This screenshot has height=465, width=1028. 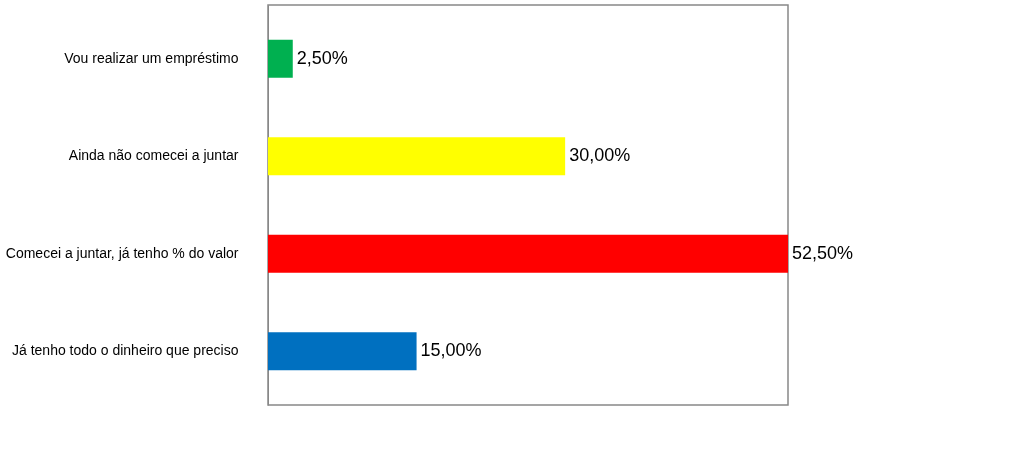 I want to click on y-tick-label: Vou realizar um empréstimo, so click(x=151, y=57).